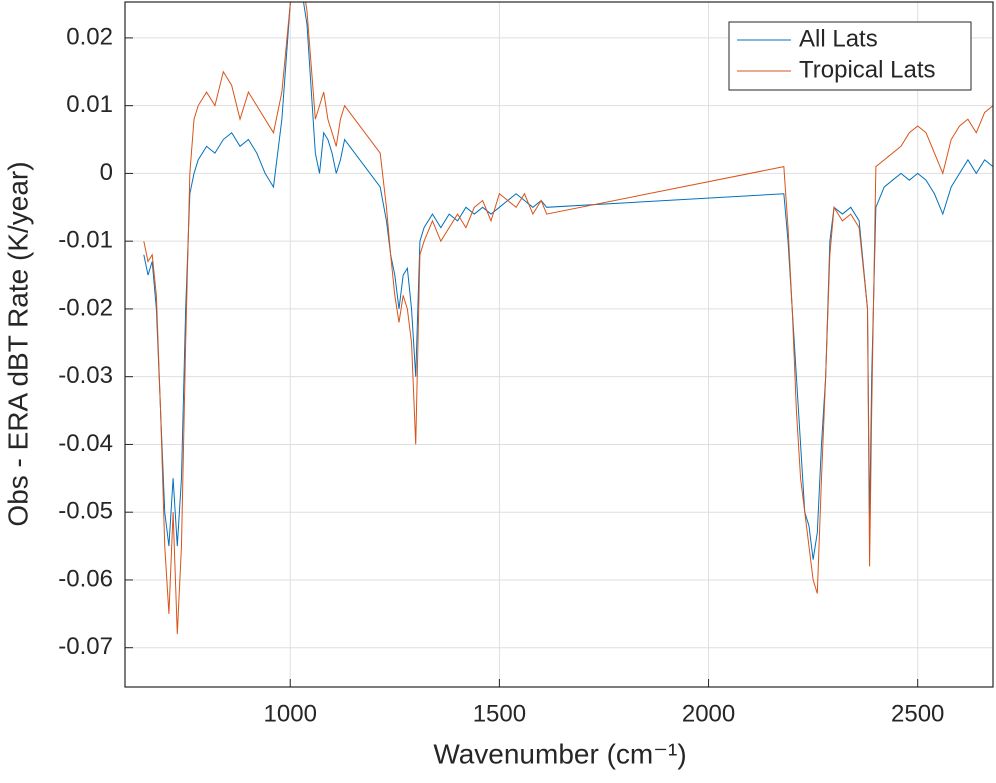 The width and height of the screenshot is (996, 783). Describe the element at coordinates (85, 578) in the screenshot. I see `y-tick-label: -0.06` at that location.